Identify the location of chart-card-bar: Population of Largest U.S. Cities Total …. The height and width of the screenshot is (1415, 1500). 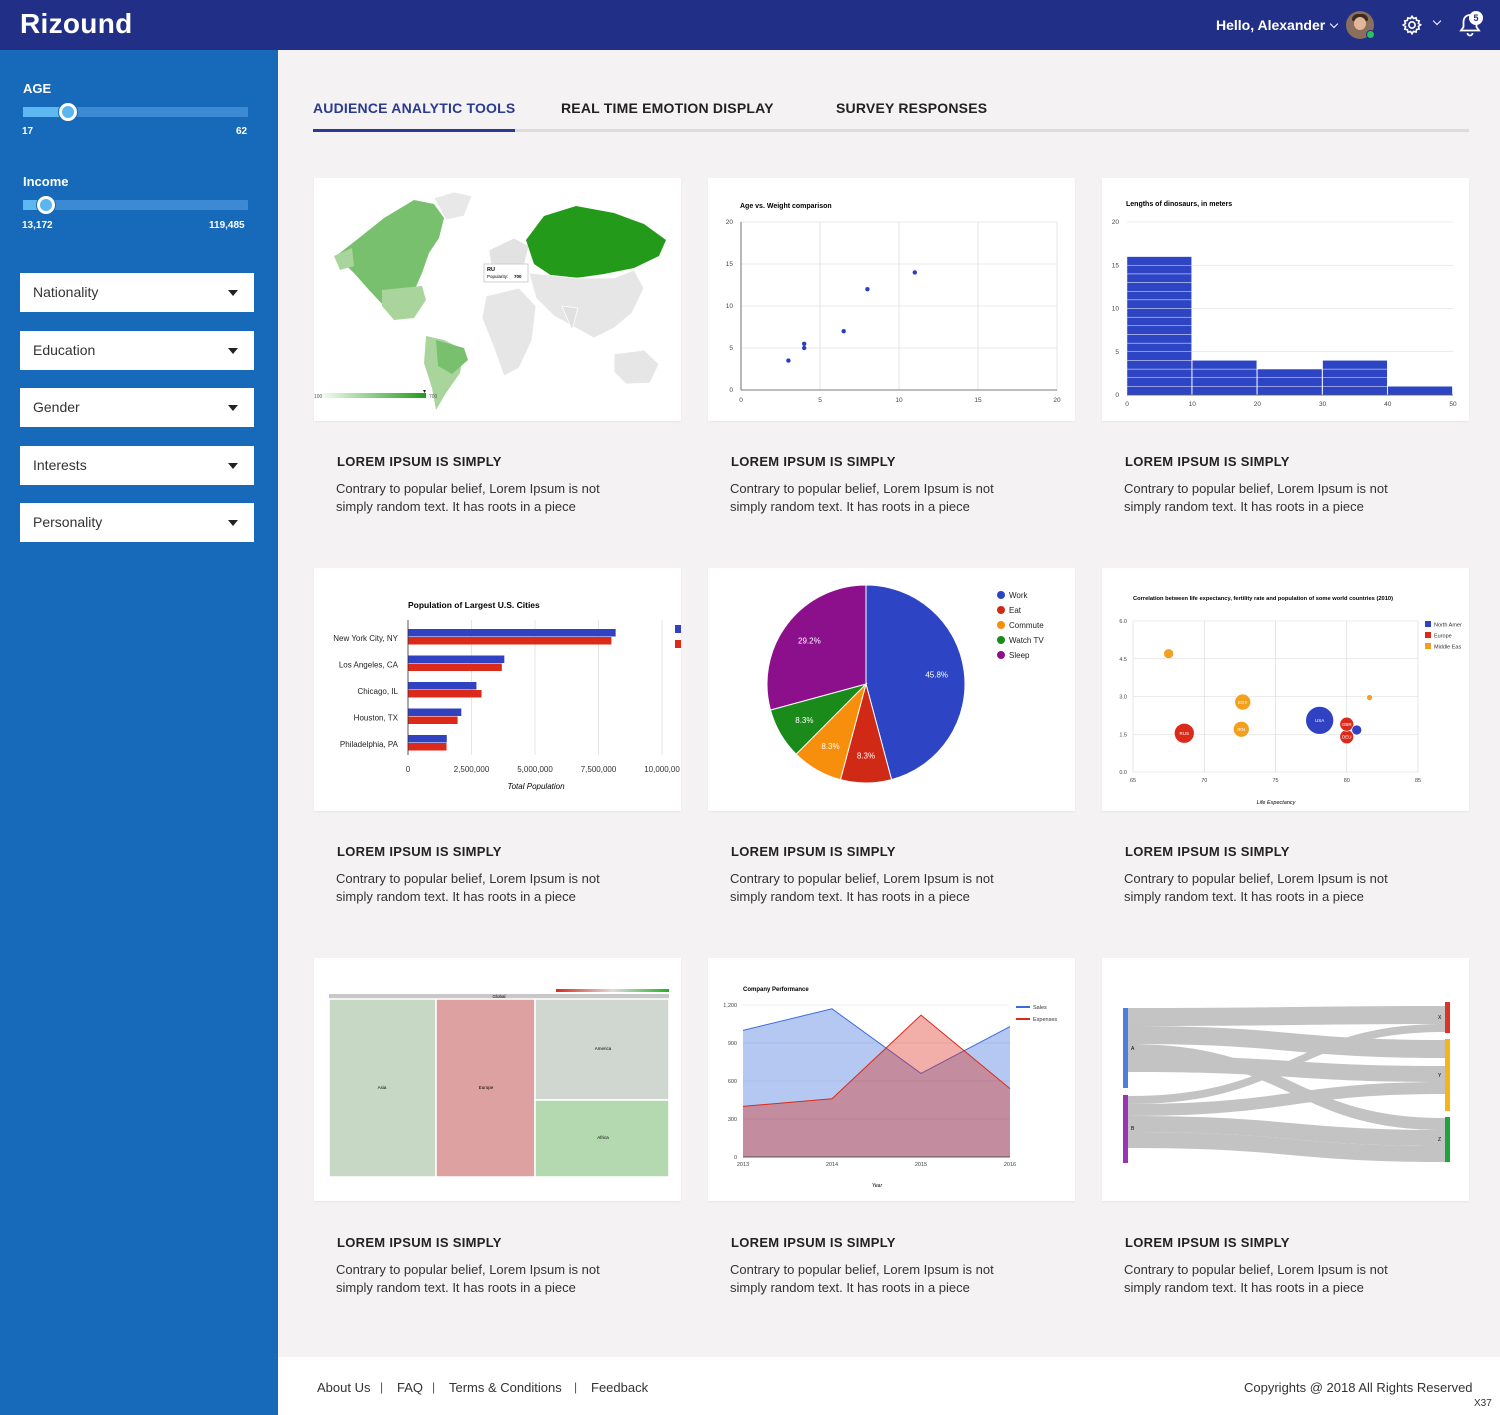
(497, 689).